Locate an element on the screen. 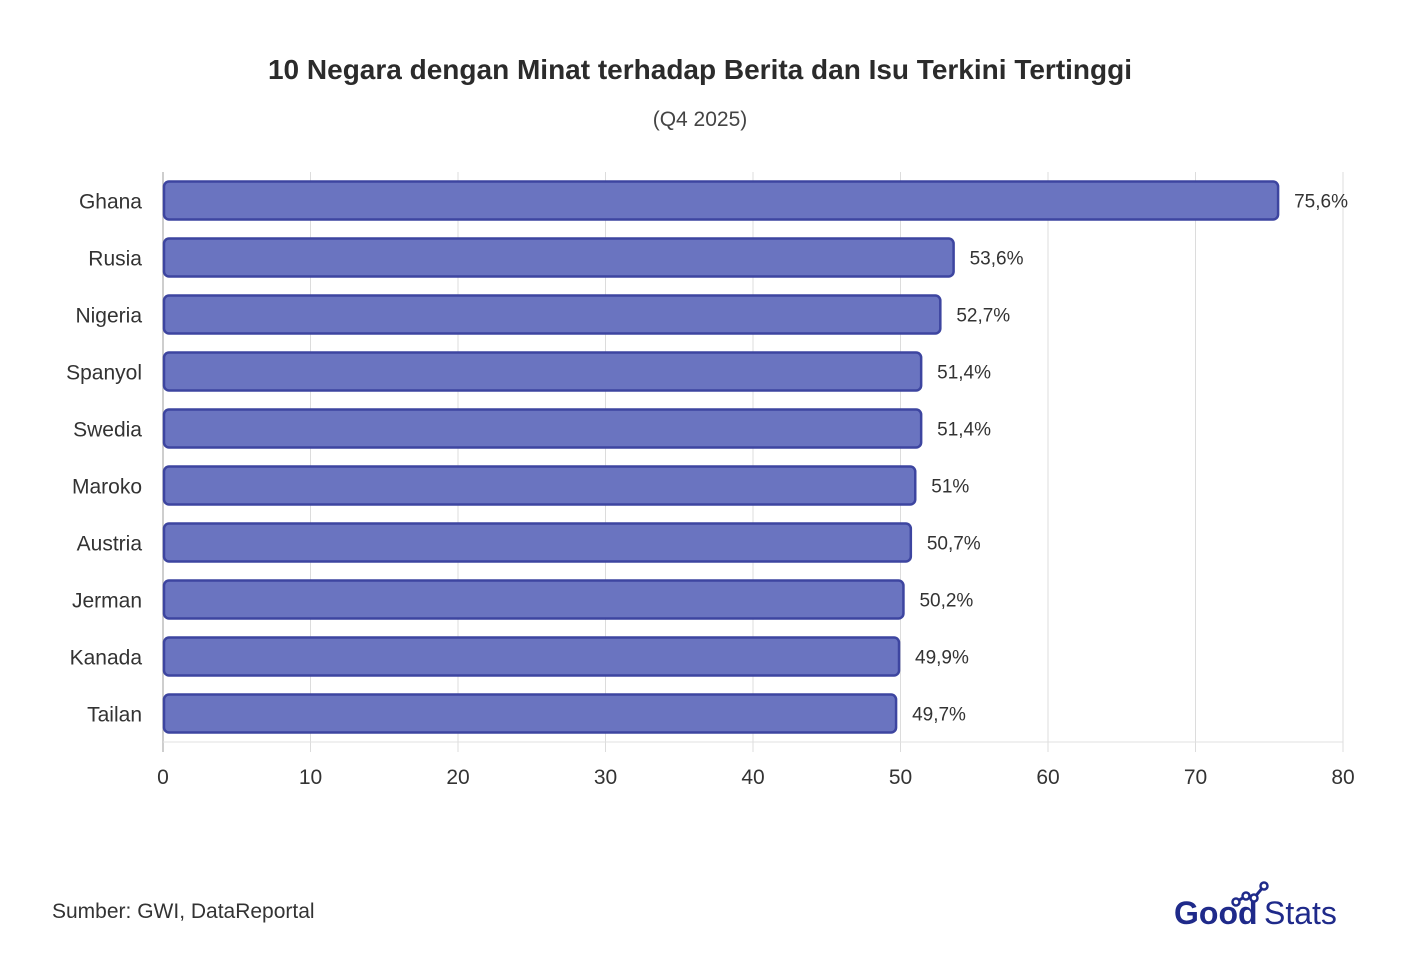  x-tick-label: 30 is located at coordinates (605, 777).